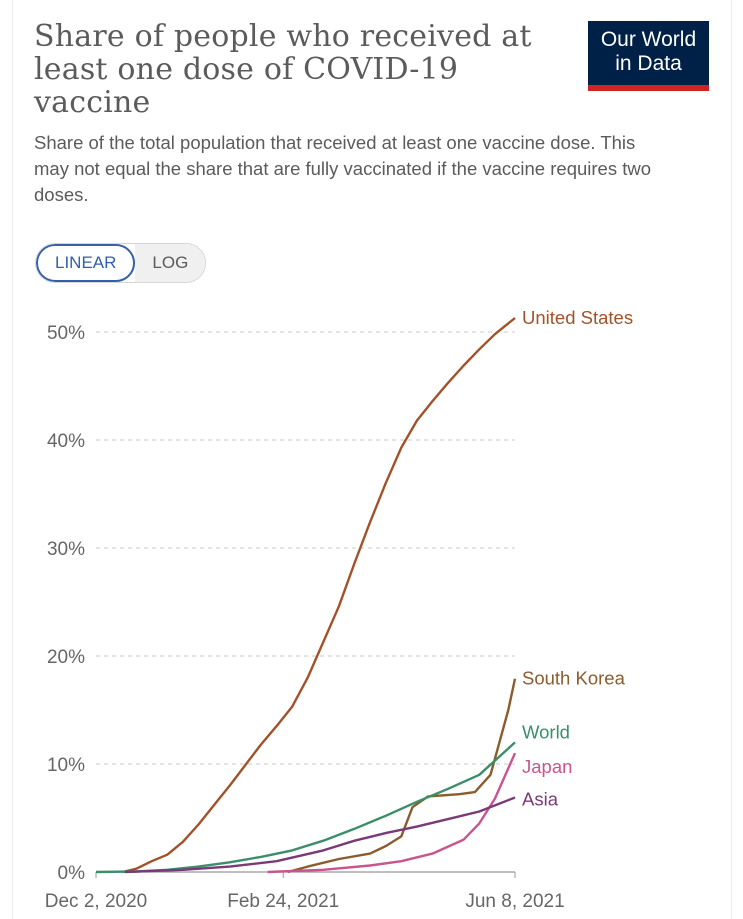  Describe the element at coordinates (66, 333) in the screenshot. I see `y-tick-label: 50%` at that location.